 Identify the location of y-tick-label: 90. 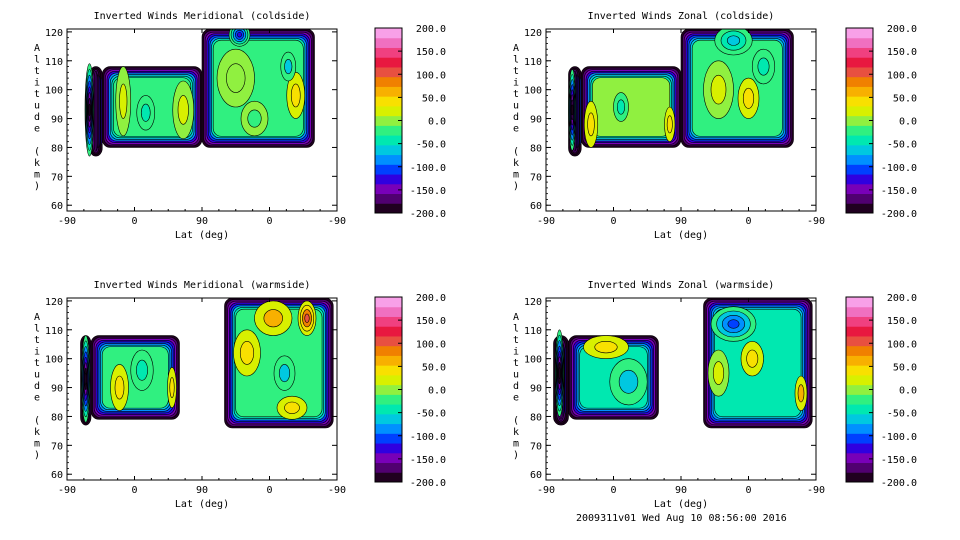
(536, 389).